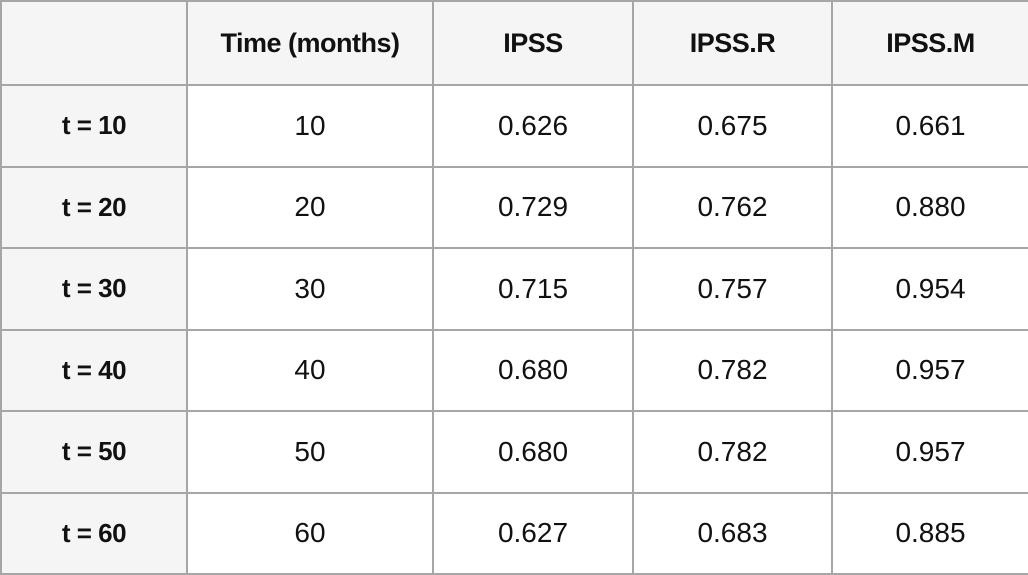 Image resolution: width=1028 pixels, height=575 pixels. What do you see at coordinates (929, 533) in the screenshot?
I see `table-cell: 0.885` at bounding box center [929, 533].